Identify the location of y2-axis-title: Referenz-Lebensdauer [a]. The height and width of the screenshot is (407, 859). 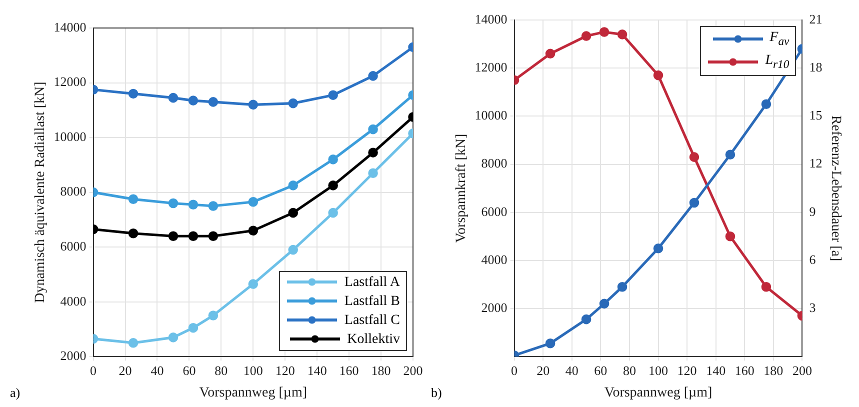
(835, 188).